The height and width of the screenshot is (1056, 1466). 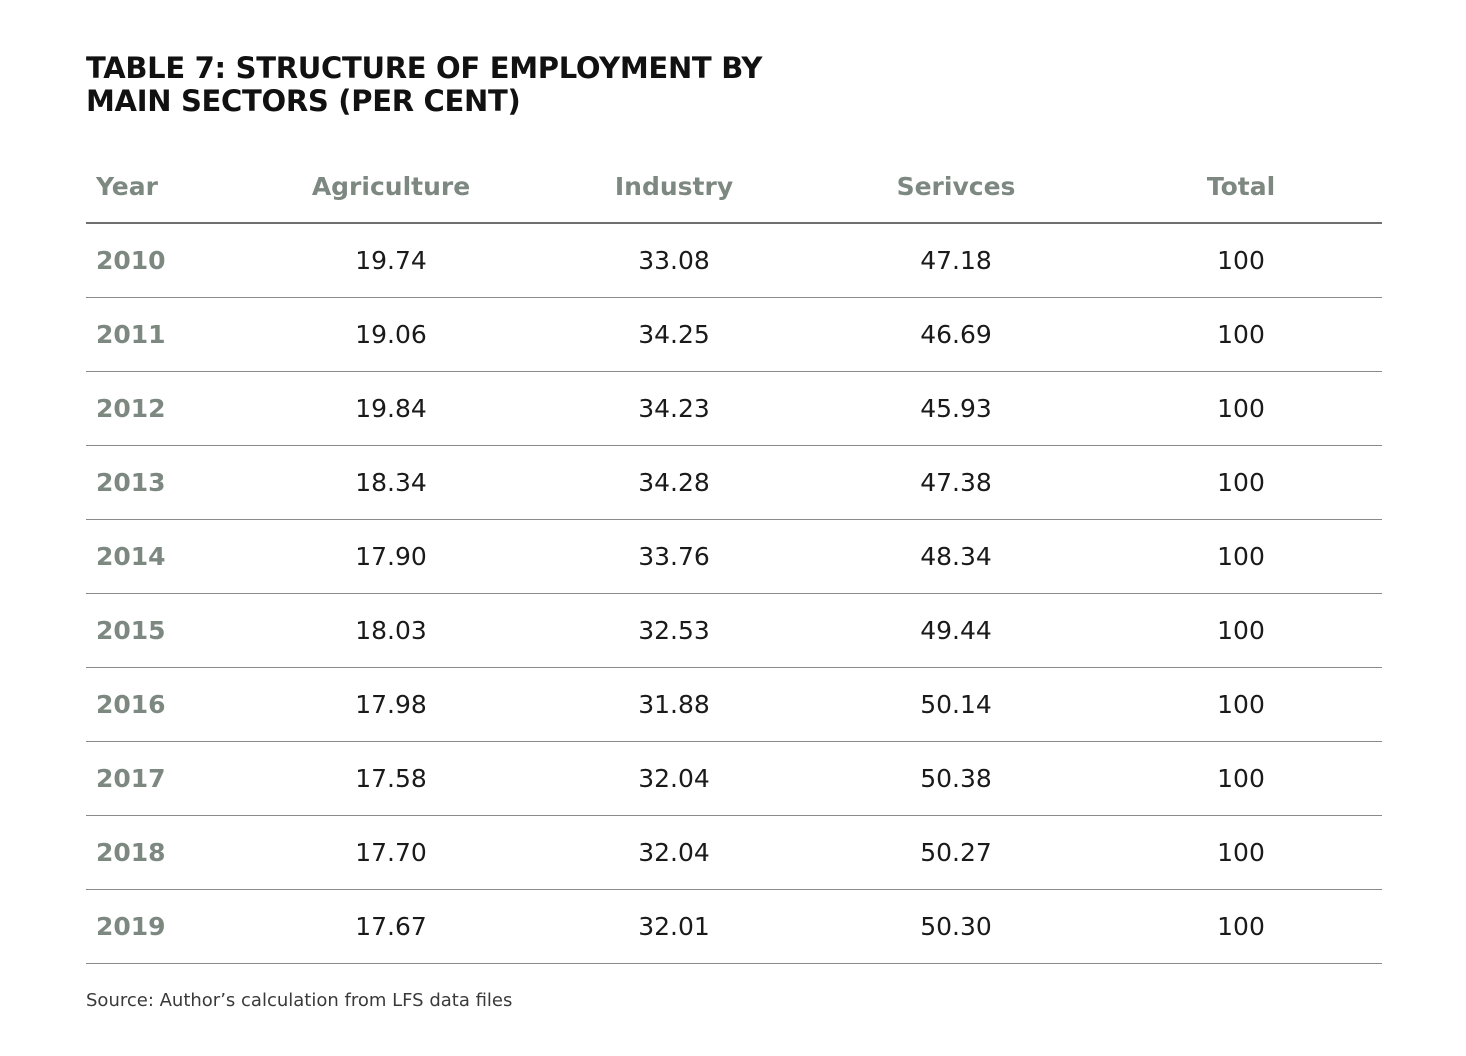 I want to click on cell-agriculture: 17.58, so click(x=391, y=778).